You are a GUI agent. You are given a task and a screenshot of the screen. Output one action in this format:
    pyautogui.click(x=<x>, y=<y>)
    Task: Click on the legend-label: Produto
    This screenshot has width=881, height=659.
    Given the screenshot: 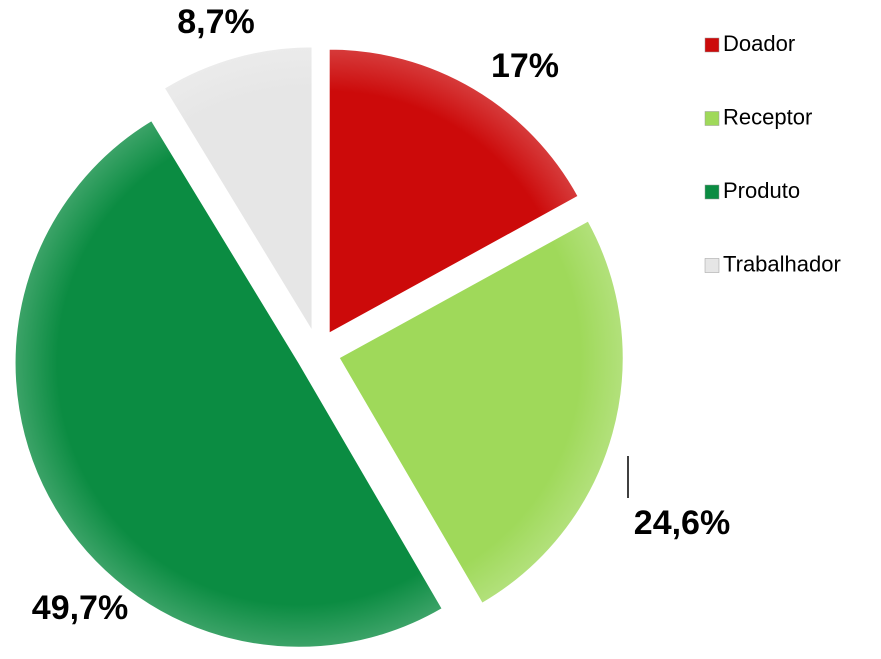 What is the action you would take?
    pyautogui.click(x=761, y=190)
    